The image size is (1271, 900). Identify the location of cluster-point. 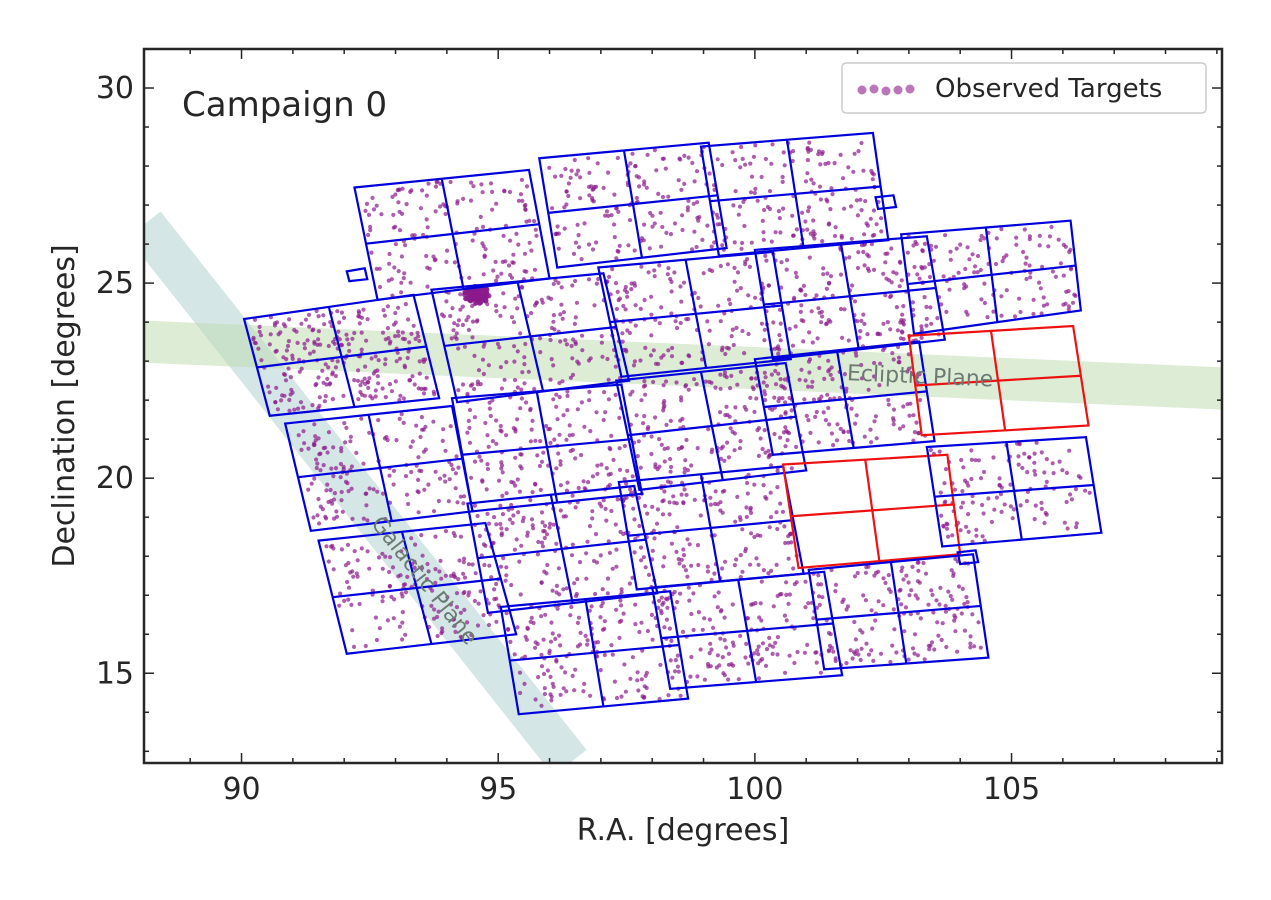
(478, 293).